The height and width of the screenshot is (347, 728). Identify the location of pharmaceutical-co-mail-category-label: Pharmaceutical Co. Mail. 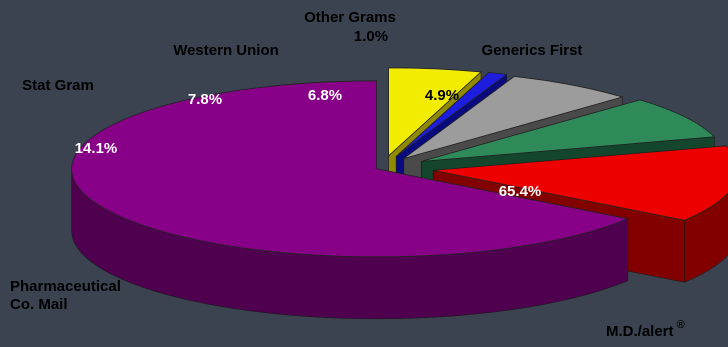
(65, 295).